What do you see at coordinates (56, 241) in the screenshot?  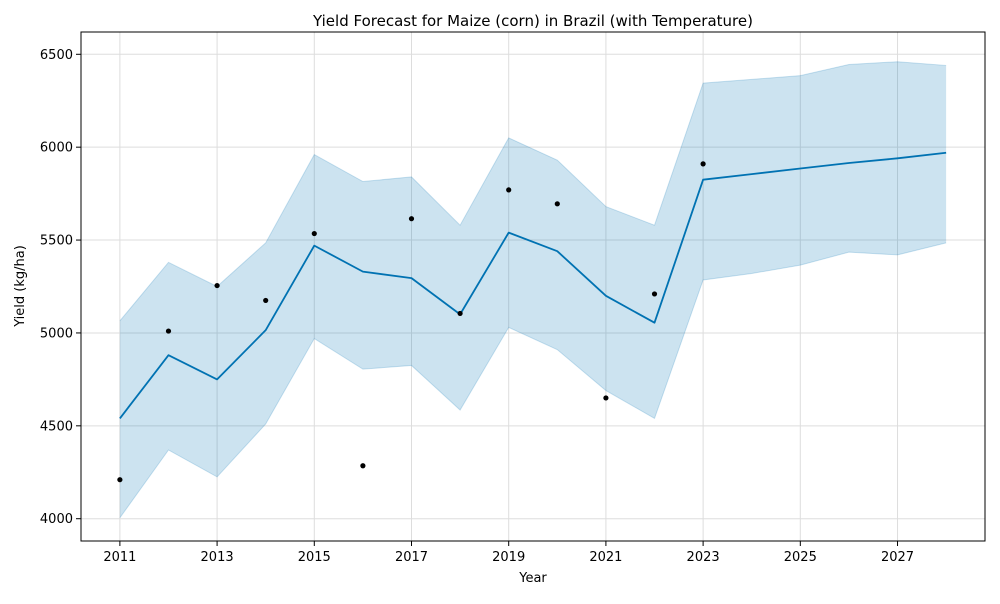 I see `y-tick-label: 5500` at bounding box center [56, 241].